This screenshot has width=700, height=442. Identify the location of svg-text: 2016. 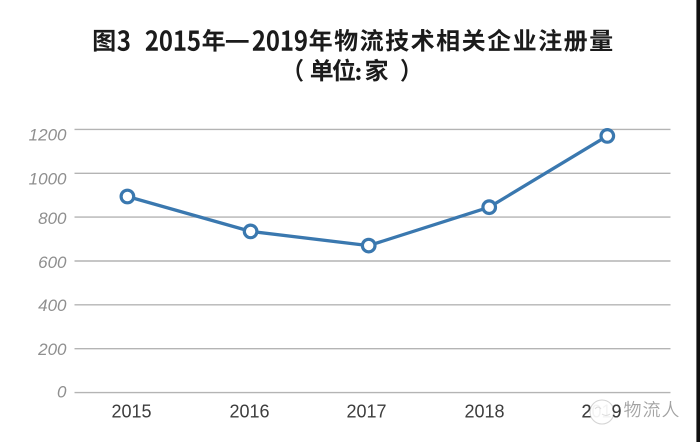
(249, 412).